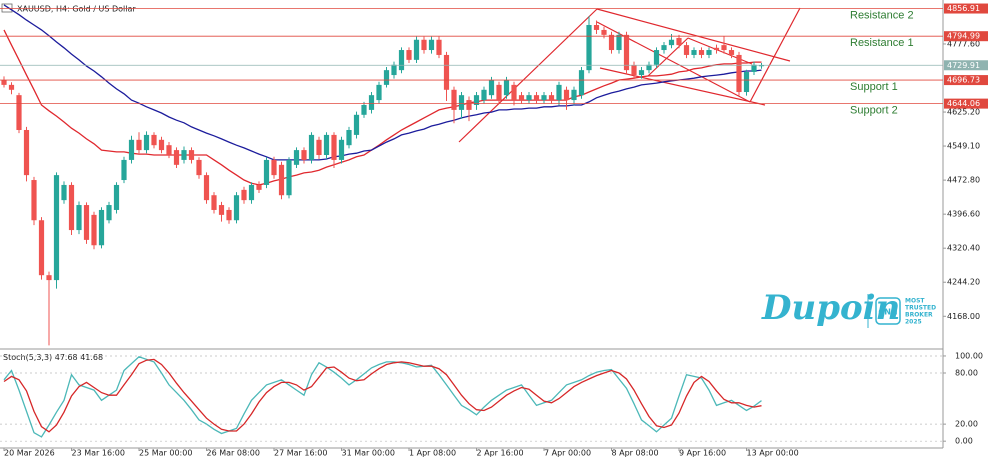  Describe the element at coordinates (874, 87) in the screenshot. I see `level-name: Support 1` at that location.